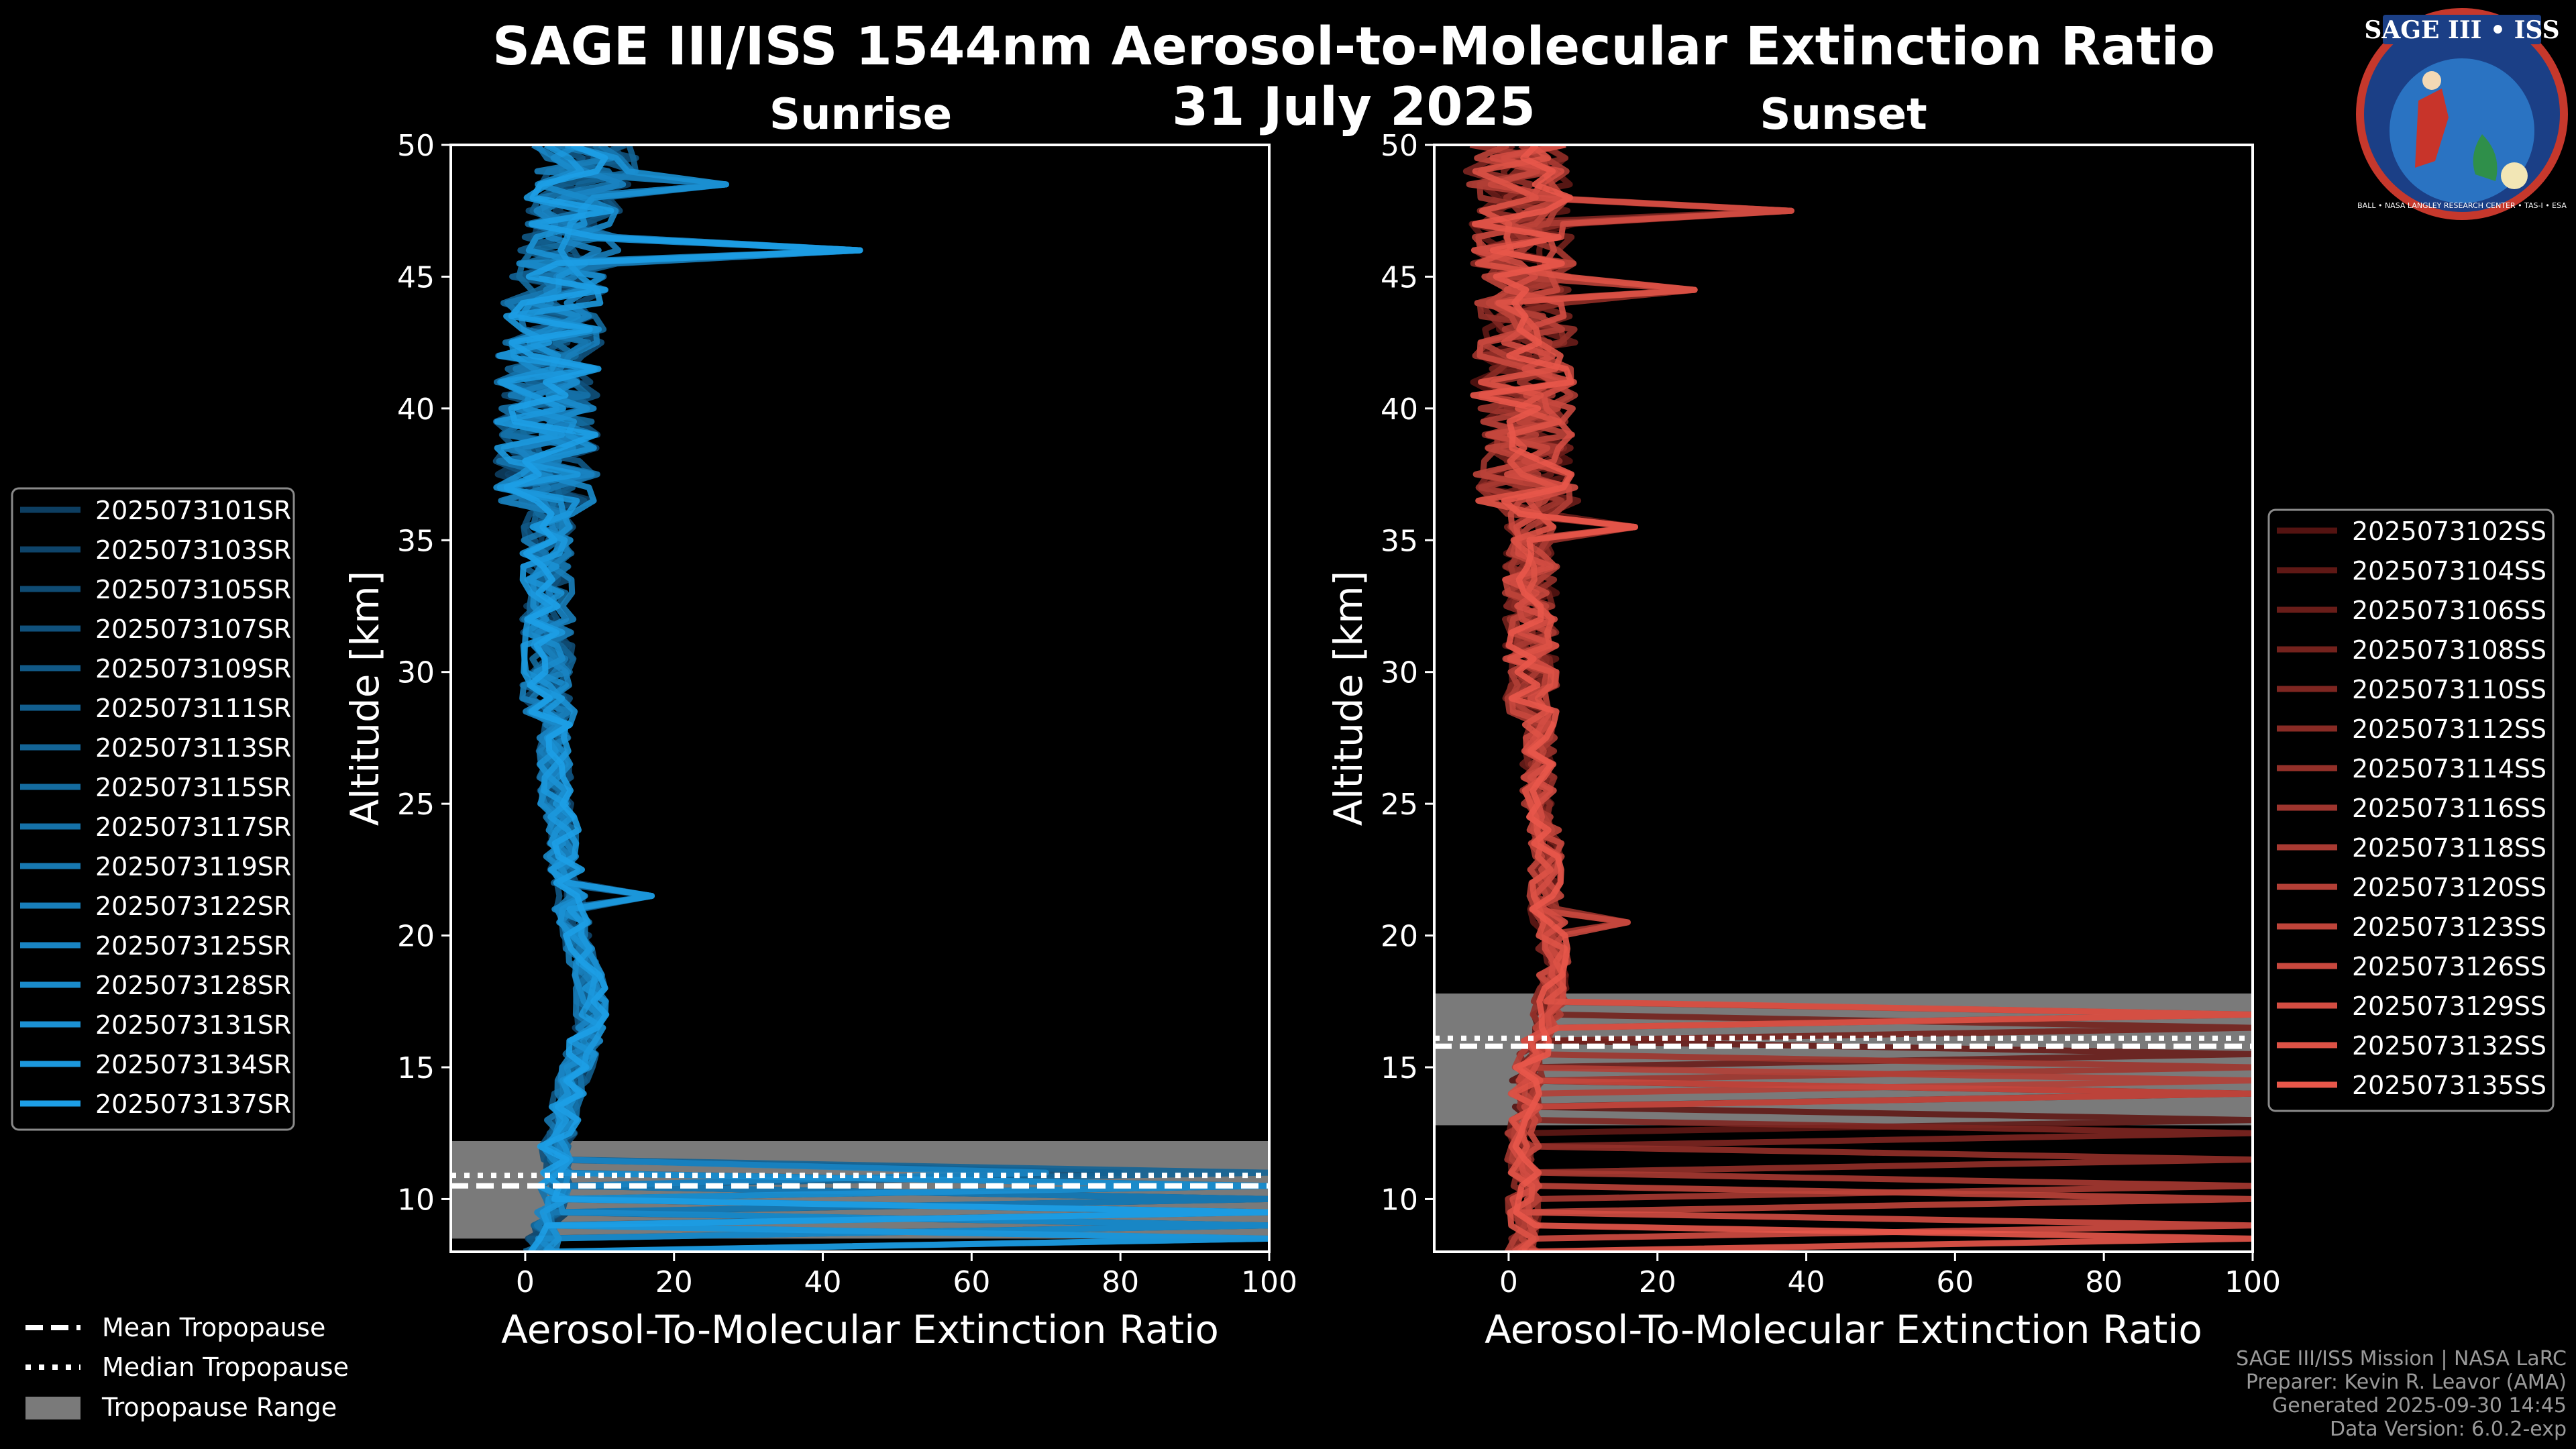 The width and height of the screenshot is (2576, 1449). What do you see at coordinates (860, 1329) in the screenshot?
I see `sunrise-x-axis-label: Aerosol-To-Molecular Extinction Ratio` at bounding box center [860, 1329].